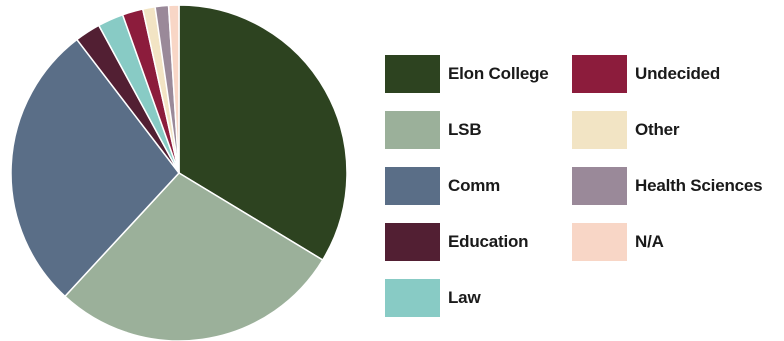  What do you see at coordinates (657, 129) in the screenshot?
I see `legend-label-other: Other` at bounding box center [657, 129].